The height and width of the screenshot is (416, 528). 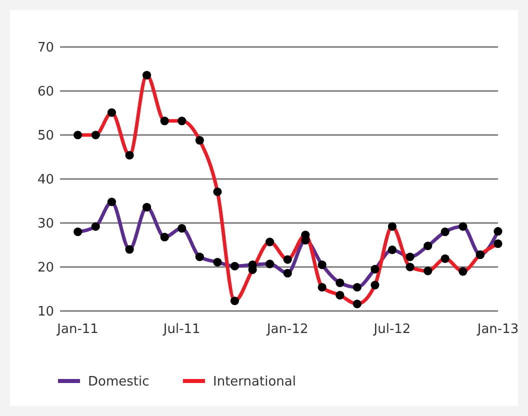 What do you see at coordinates (77, 329) in the screenshot?
I see `x-tick-label: Jan-11` at bounding box center [77, 329].